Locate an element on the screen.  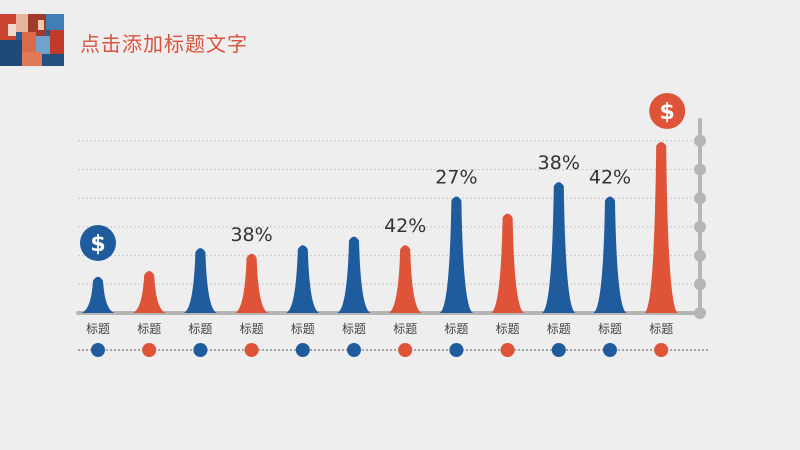
legend-dots-row is located at coordinates (393, 350).